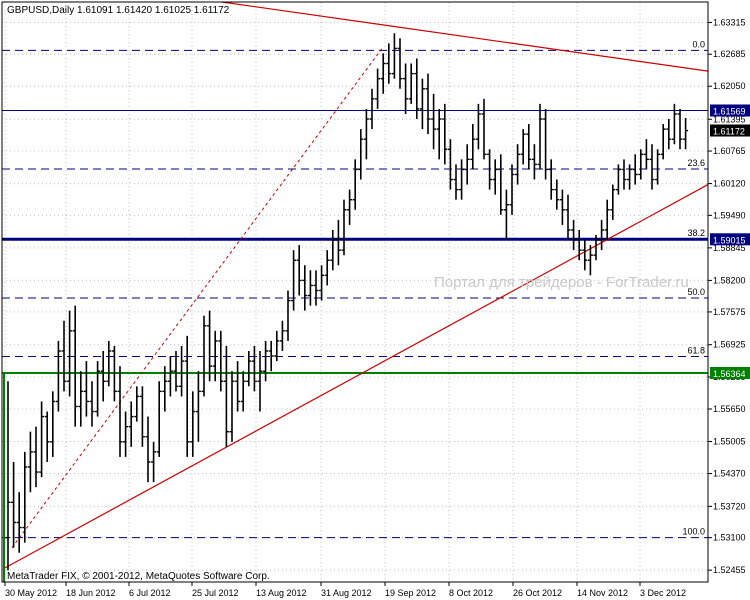 The image size is (750, 600). Describe the element at coordinates (346, 593) in the screenshot. I see `x-tick-label: 31 Aug 2012` at that location.